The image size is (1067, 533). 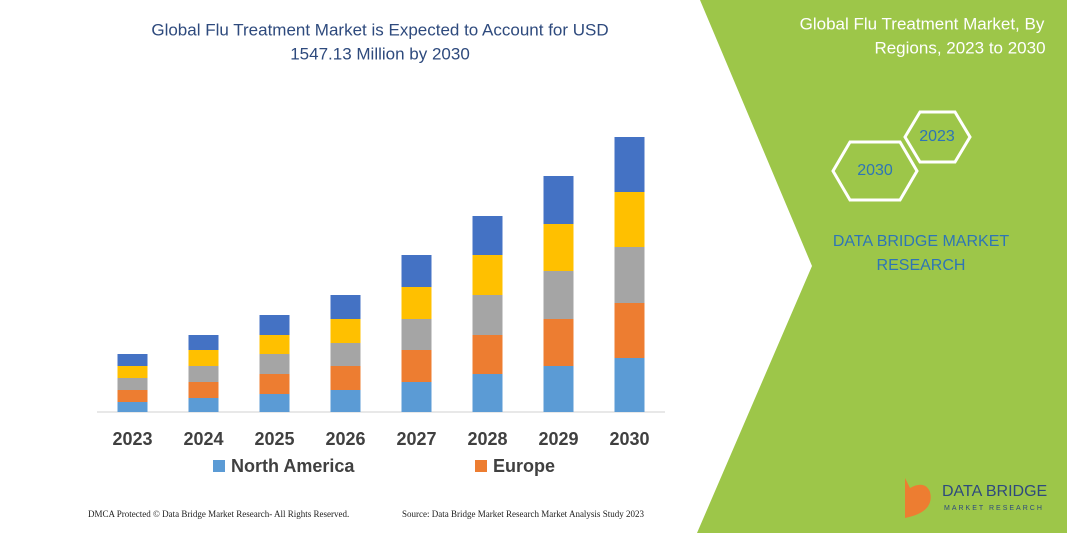 What do you see at coordinates (487, 439) in the screenshot?
I see `x-tick-label: 2028` at bounding box center [487, 439].